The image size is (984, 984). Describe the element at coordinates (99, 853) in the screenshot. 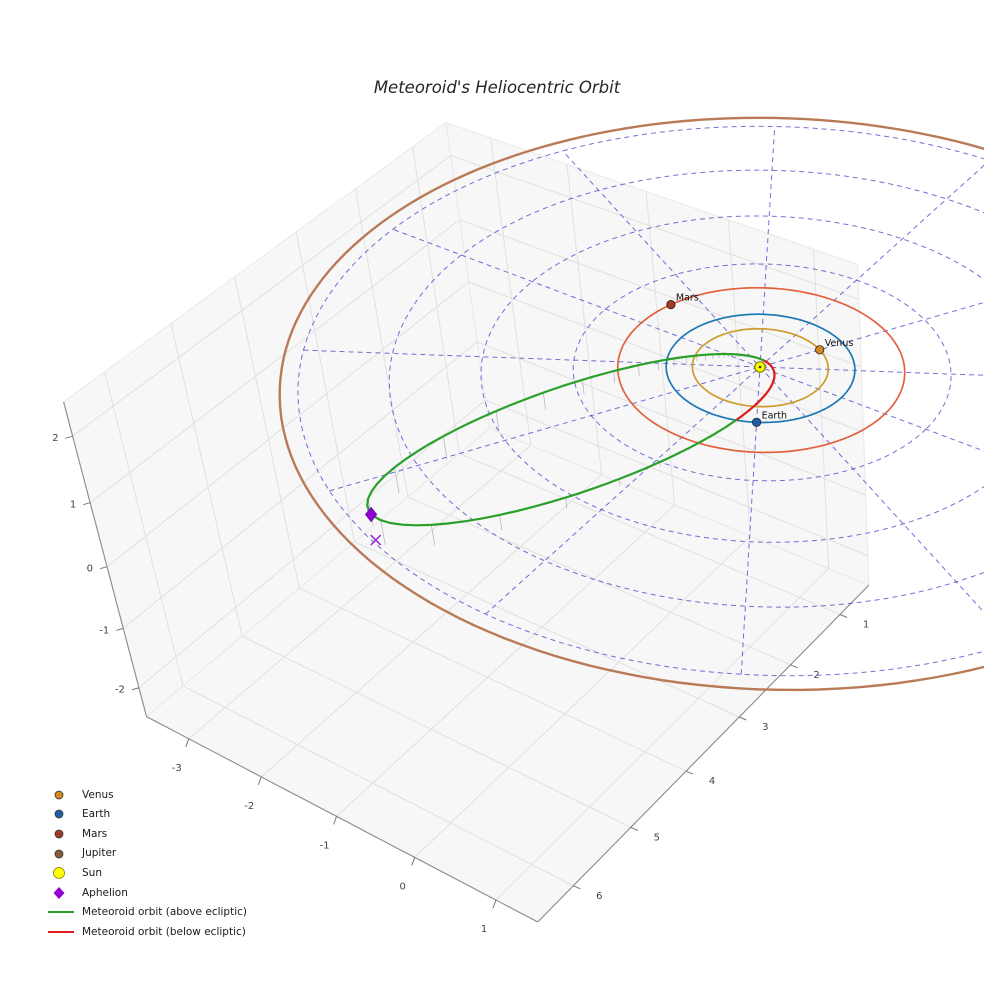

I see `legend-label: Jupiter` at that location.